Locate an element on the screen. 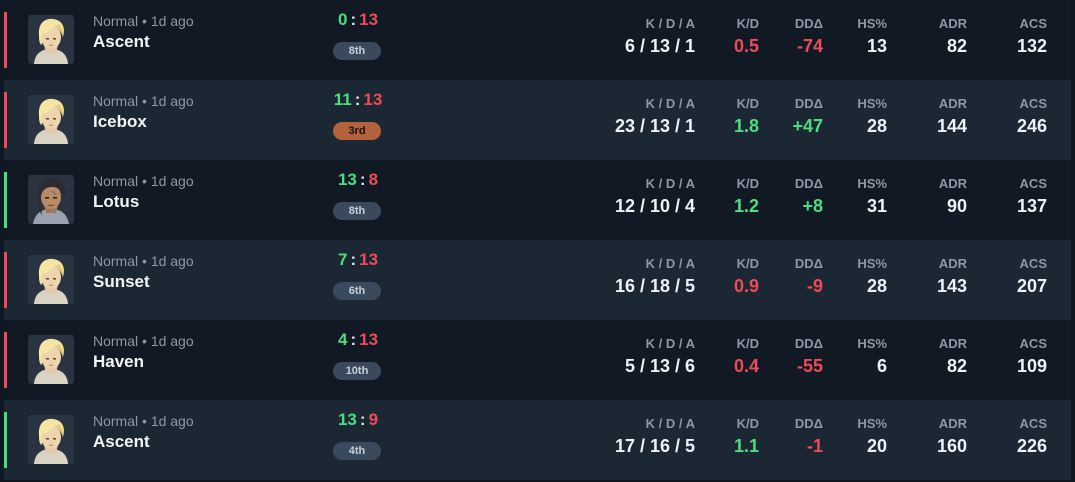 The height and width of the screenshot is (482, 1075). match-score: 0:13 is located at coordinates (358, 19).